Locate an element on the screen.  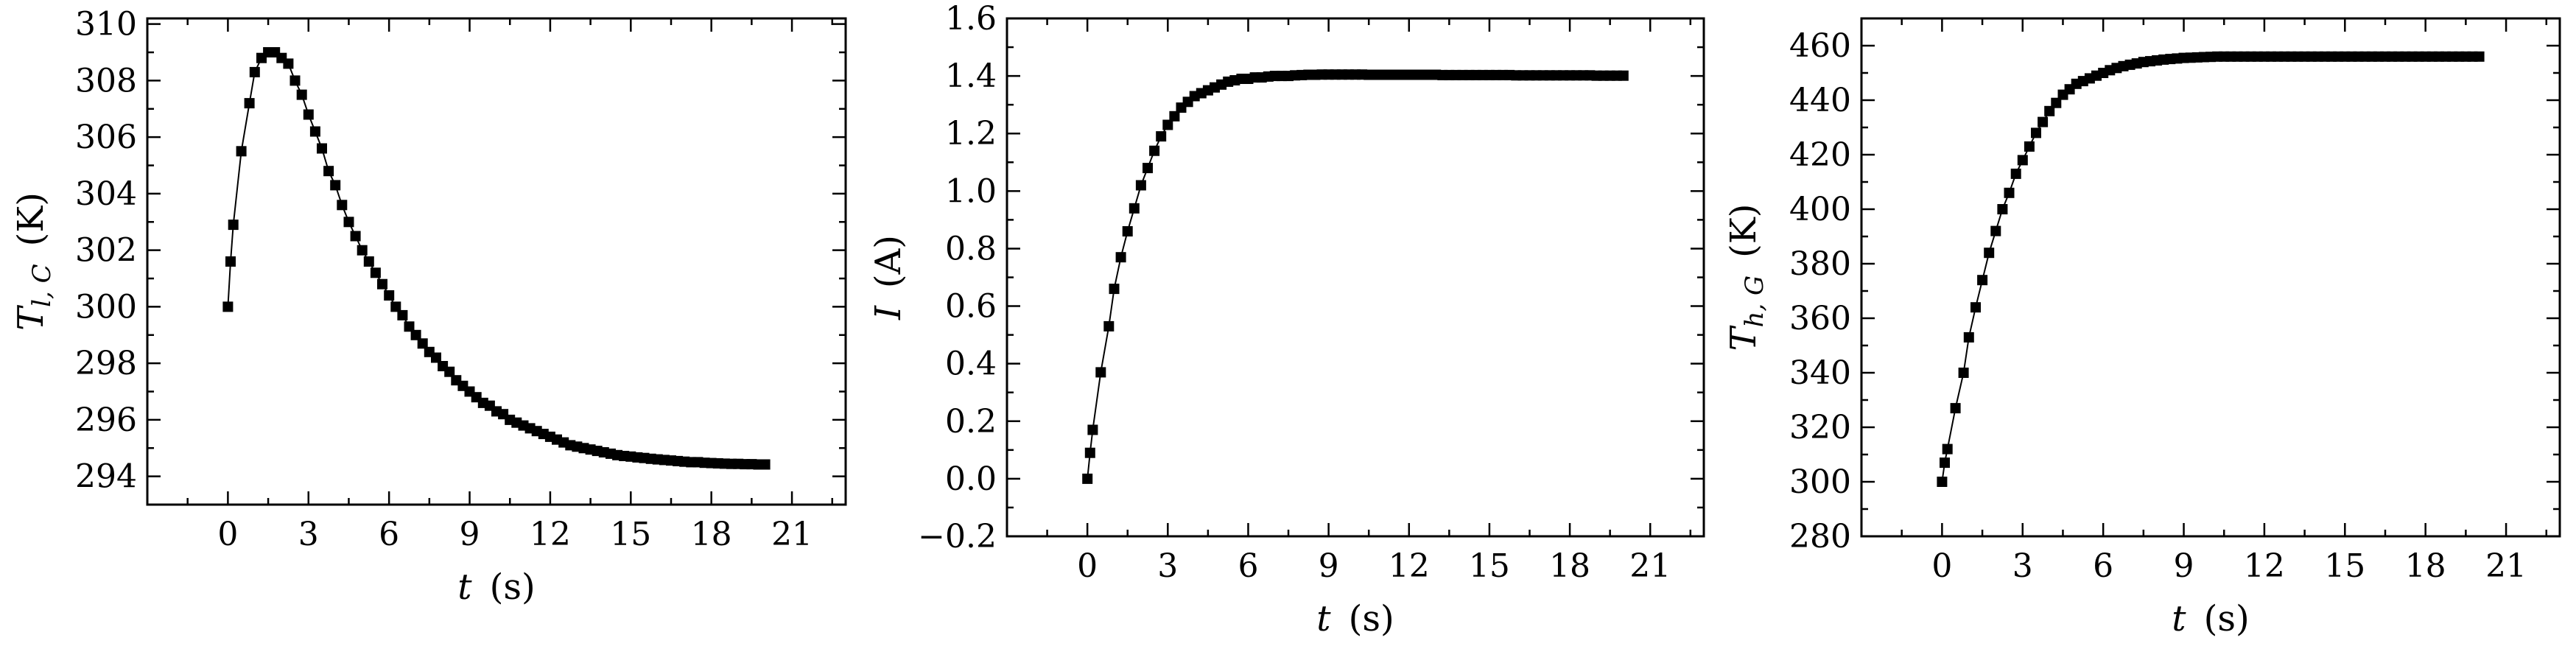
temphigh-xtick-label: 15 is located at coordinates (2344, 566).